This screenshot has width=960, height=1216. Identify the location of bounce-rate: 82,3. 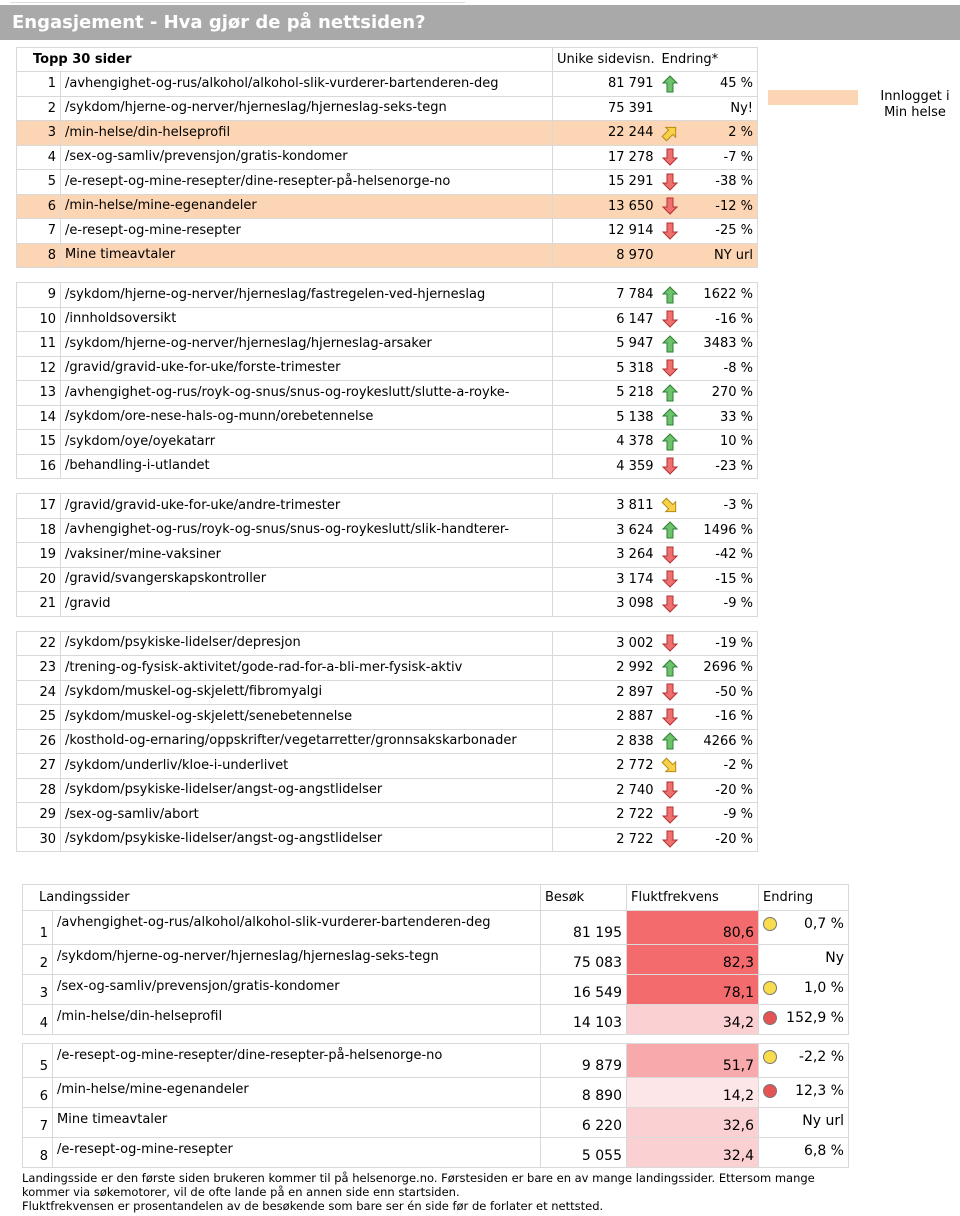
(692, 959).